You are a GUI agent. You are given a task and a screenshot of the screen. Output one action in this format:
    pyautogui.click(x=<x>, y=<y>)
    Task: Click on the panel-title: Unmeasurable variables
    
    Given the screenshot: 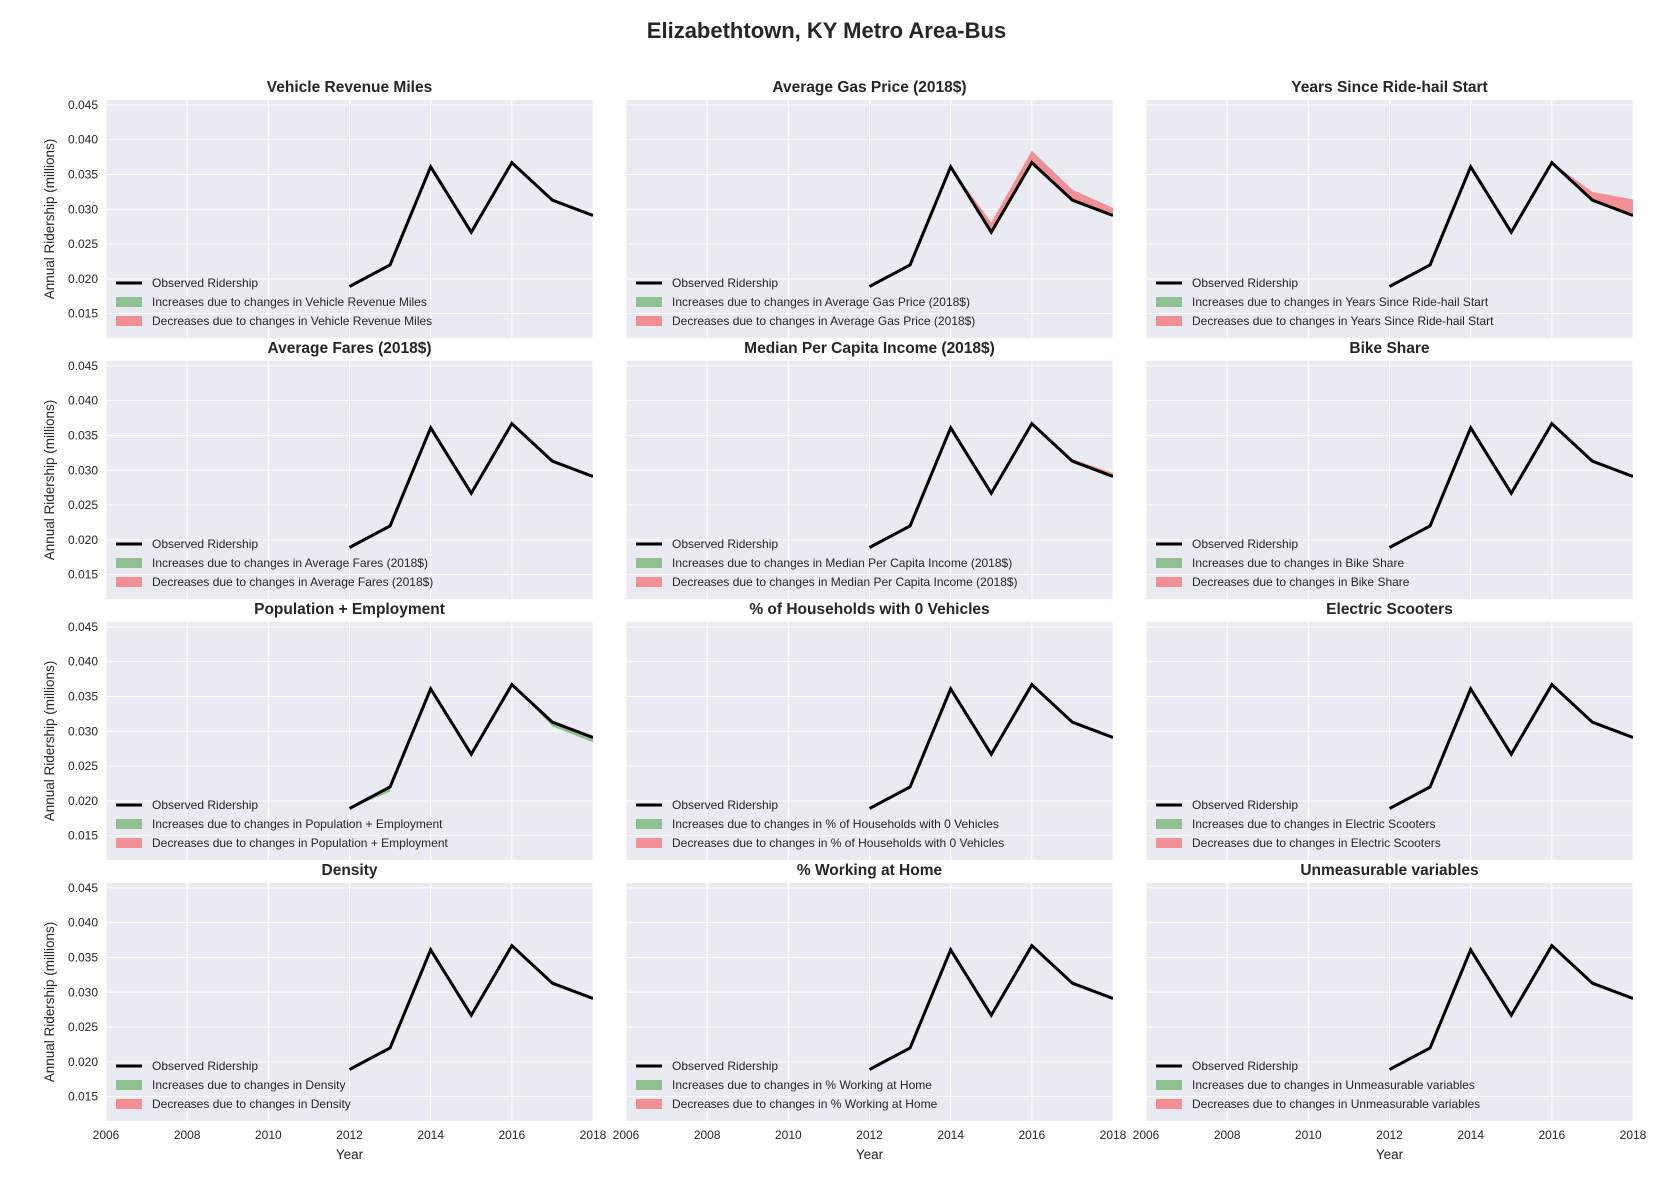 What is the action you would take?
    pyautogui.click(x=1389, y=870)
    